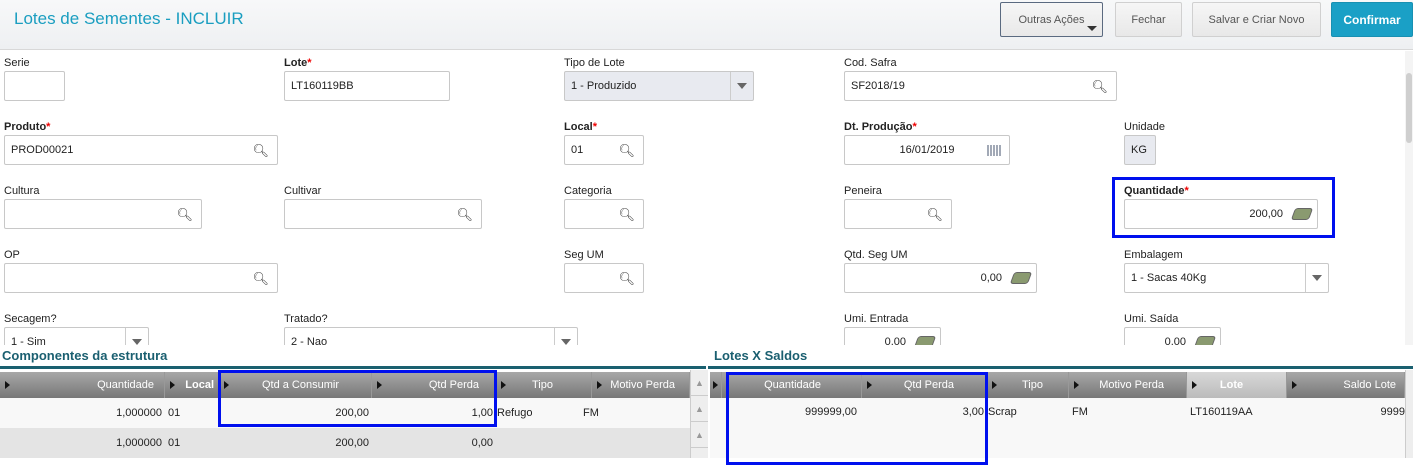  Describe the element at coordinates (34, 86) in the screenshot. I see `serie-input` at that location.